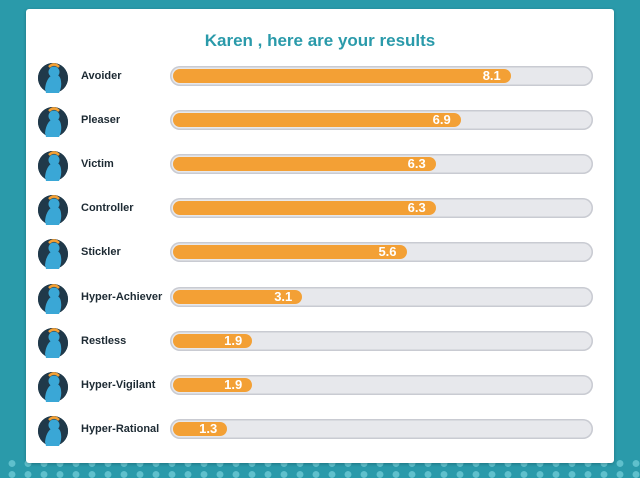 Image resolution: width=640 pixels, height=478 pixels. I want to click on result-label: Avoider, so click(101, 76).